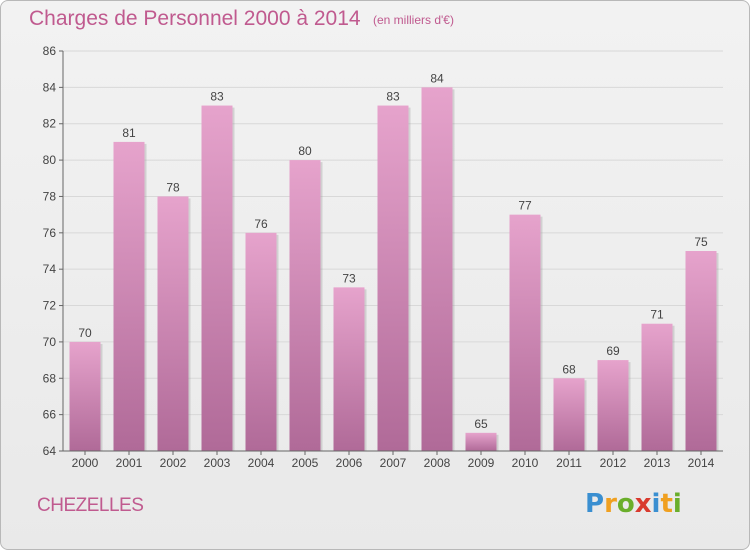 The width and height of the screenshot is (750, 550). I want to click on proxiti-logo: Proxiti, so click(633, 504).